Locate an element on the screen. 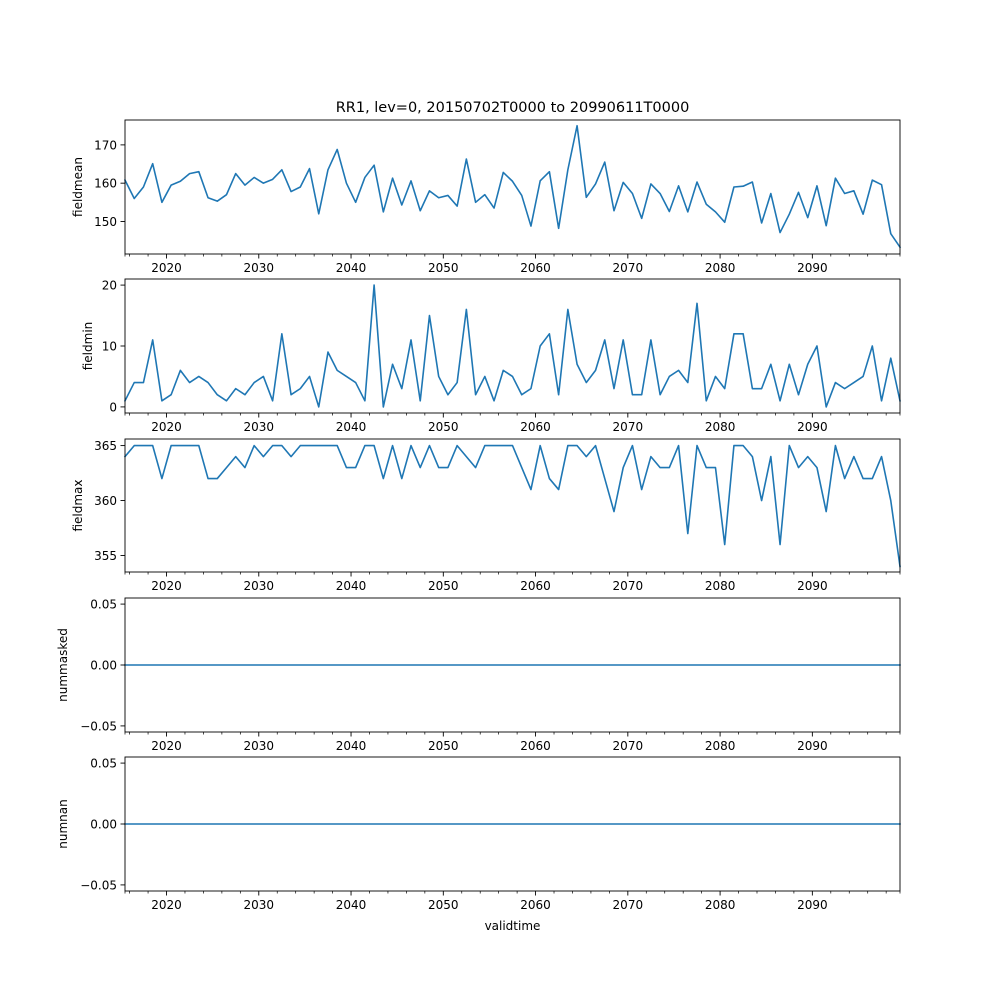 The height and width of the screenshot is (1000, 1000). fieldmean-y-tick-label: 160 is located at coordinates (105, 184).